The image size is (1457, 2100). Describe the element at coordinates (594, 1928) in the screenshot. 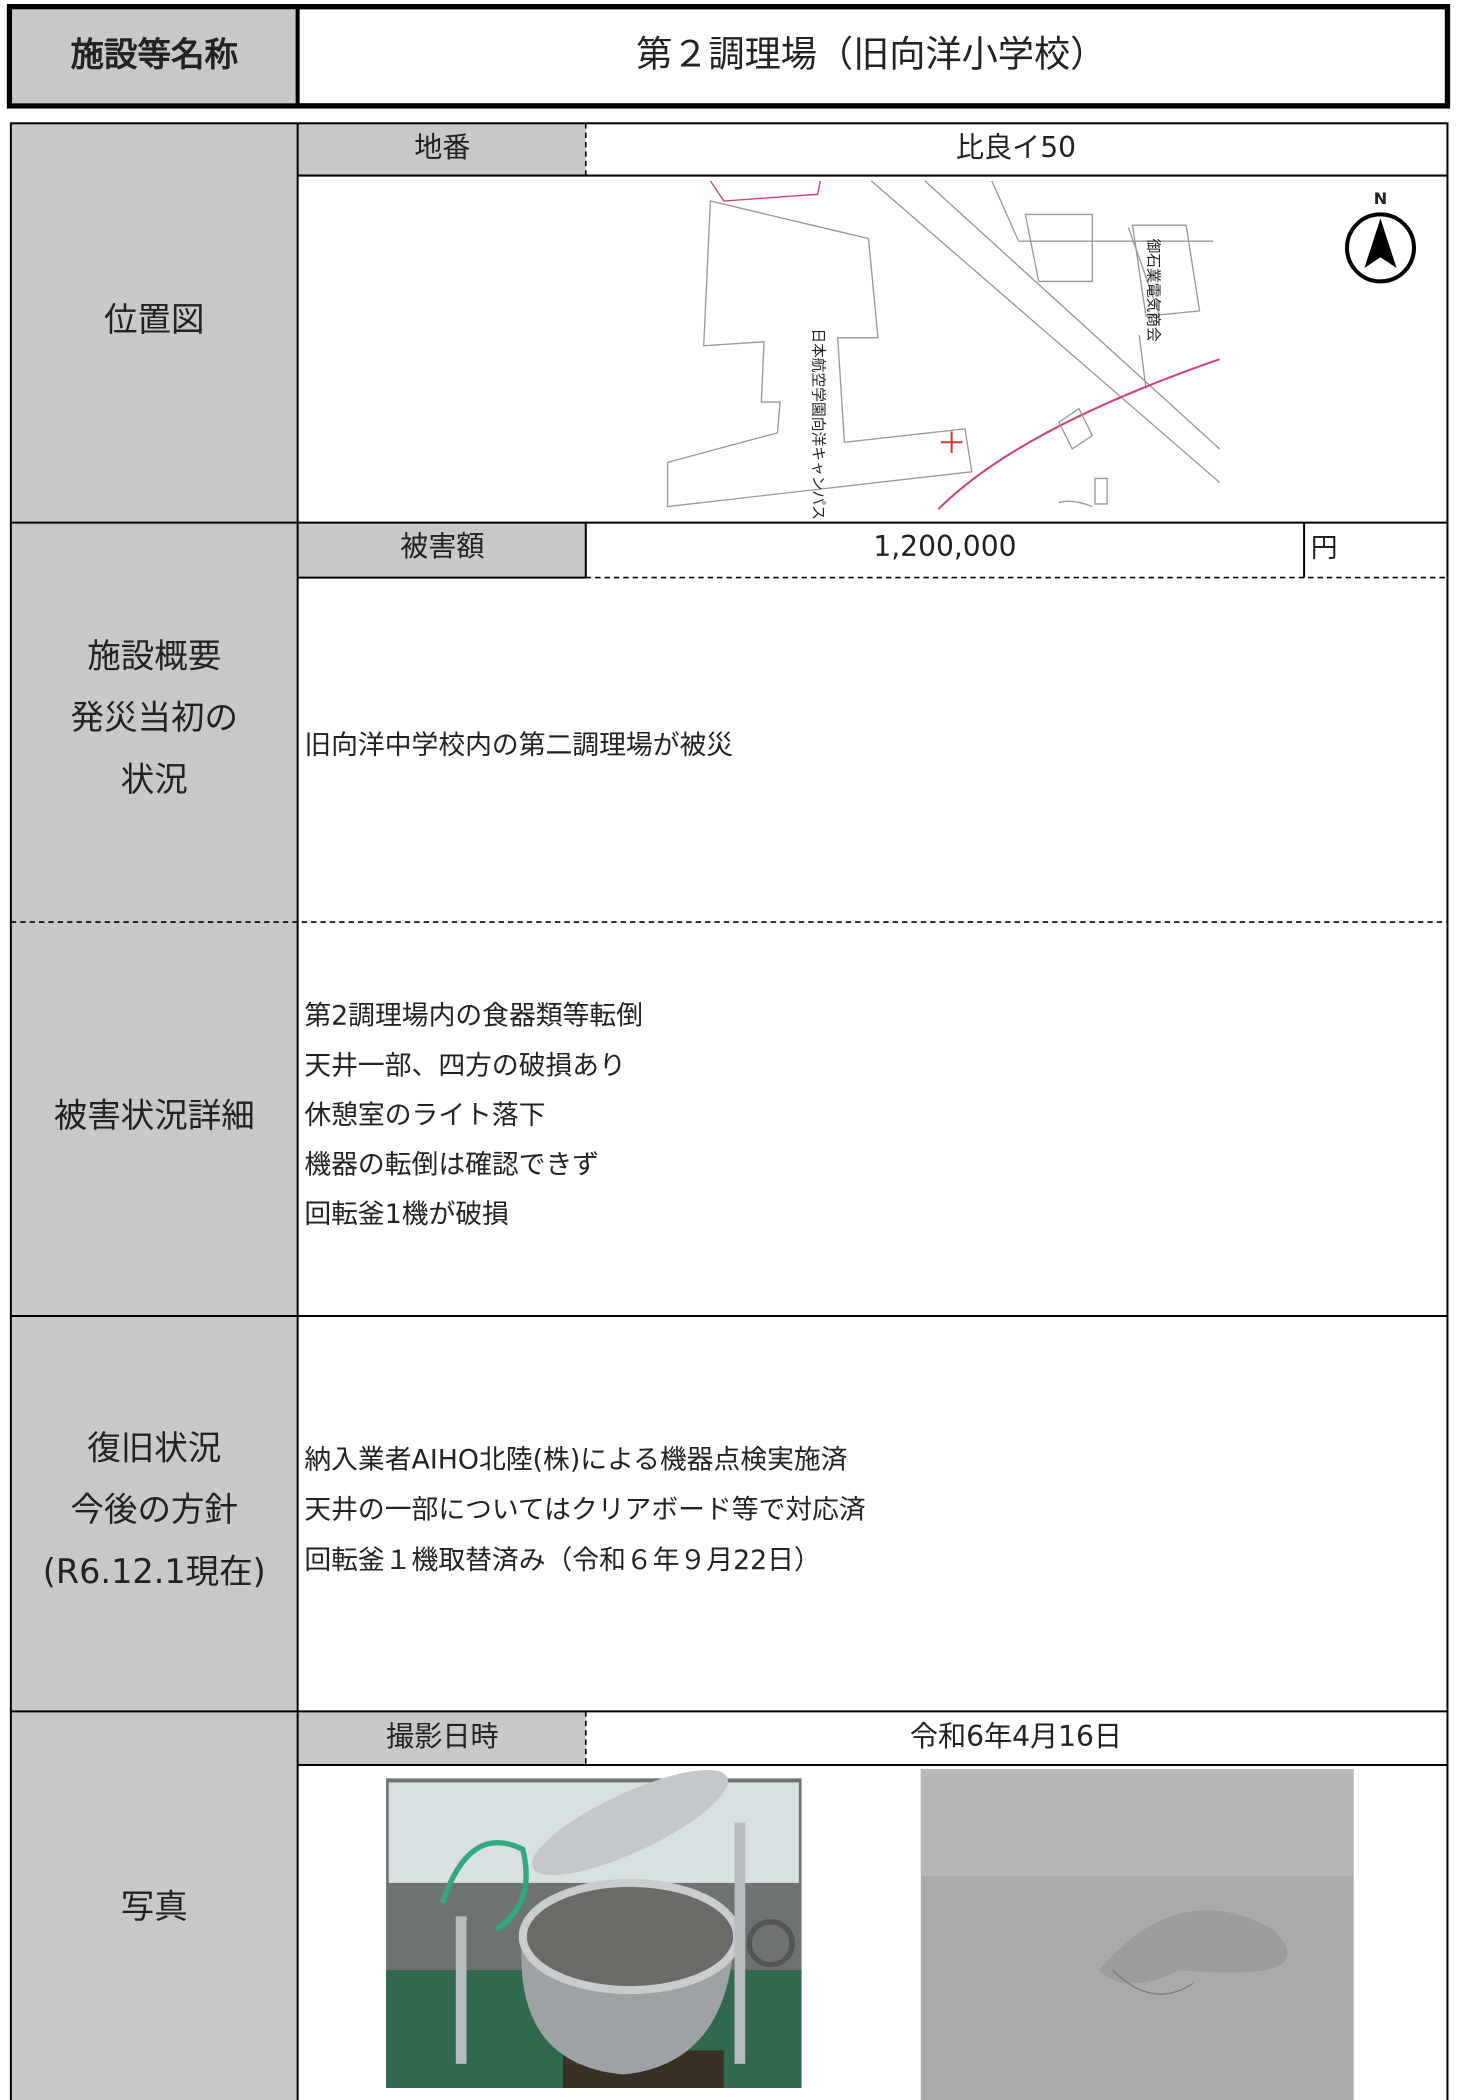

I see `photo-kettle` at that location.